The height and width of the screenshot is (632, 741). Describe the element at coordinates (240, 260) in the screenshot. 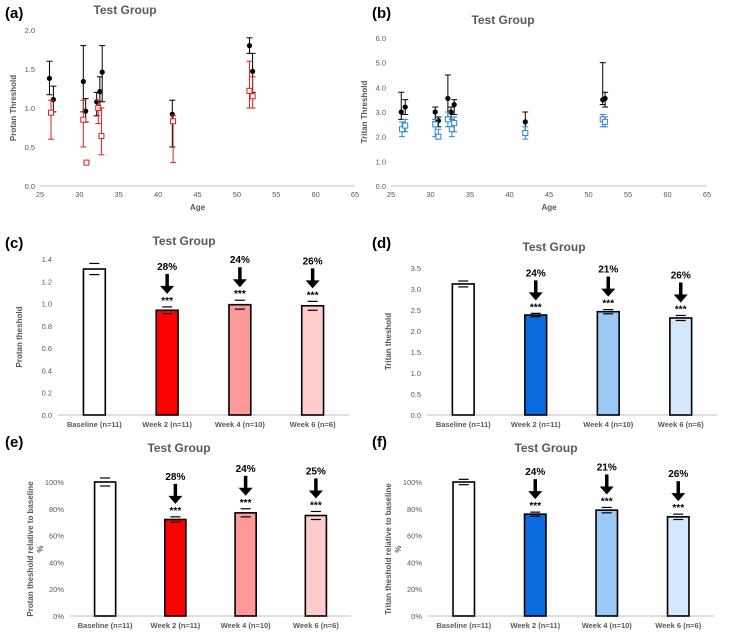

I see `percent-change-label: 24%` at that location.